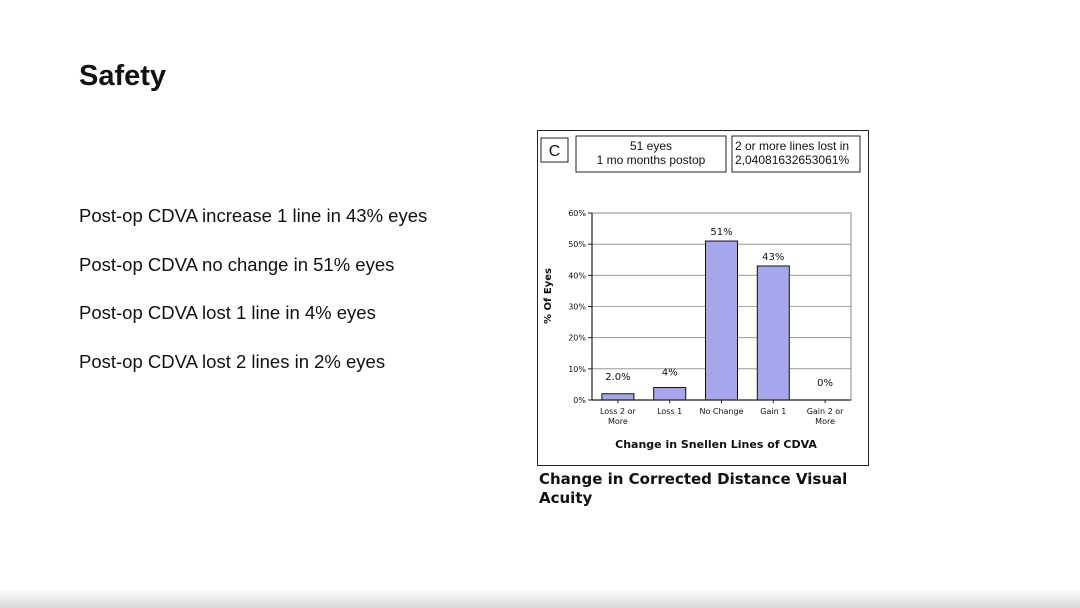  Describe the element at coordinates (253, 215) in the screenshot. I see `bullet-item: Post-op CDVA increase 1 line in 43% eyes` at that location.